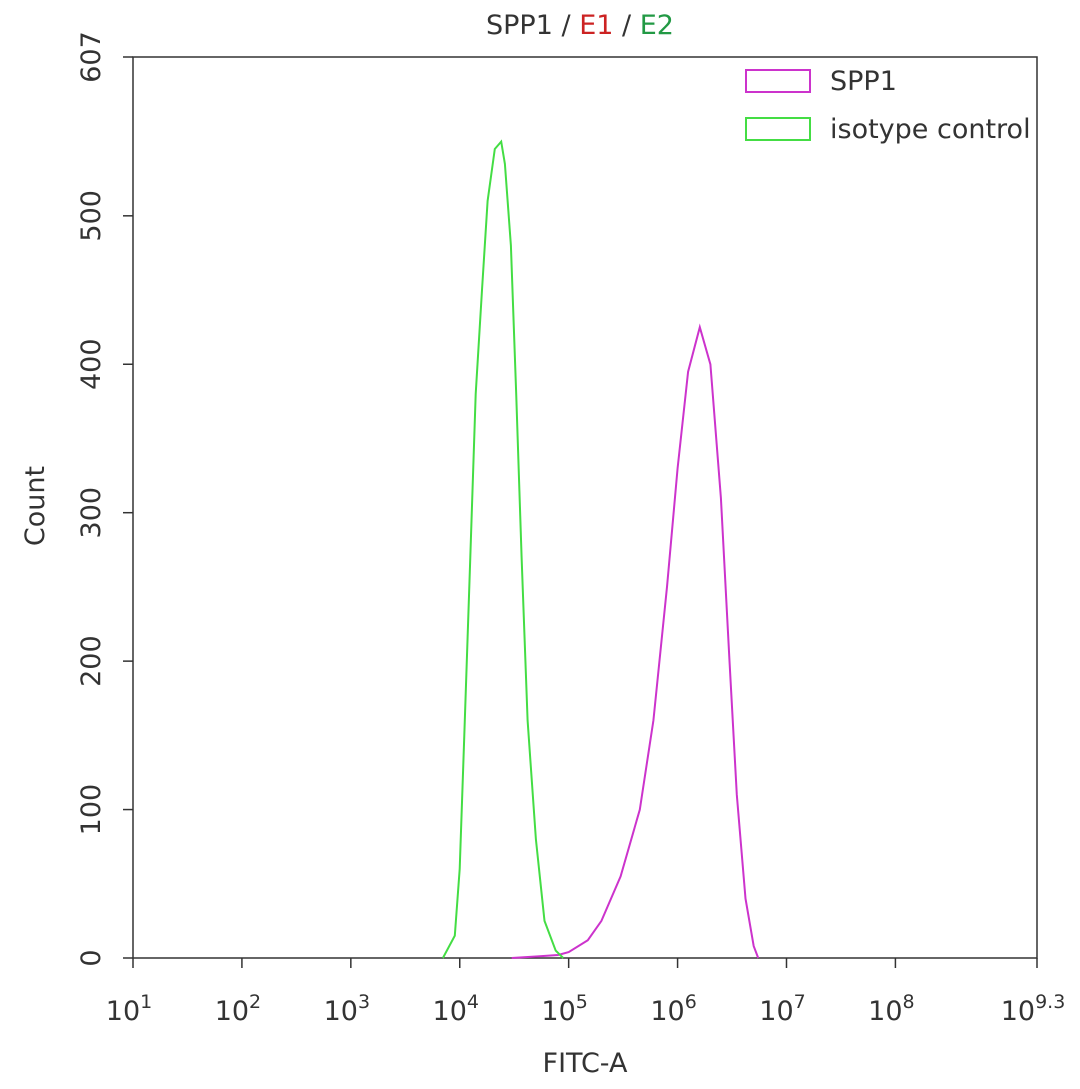  Describe the element at coordinates (930, 129) in the screenshot. I see `legend-label: isotype control` at that location.